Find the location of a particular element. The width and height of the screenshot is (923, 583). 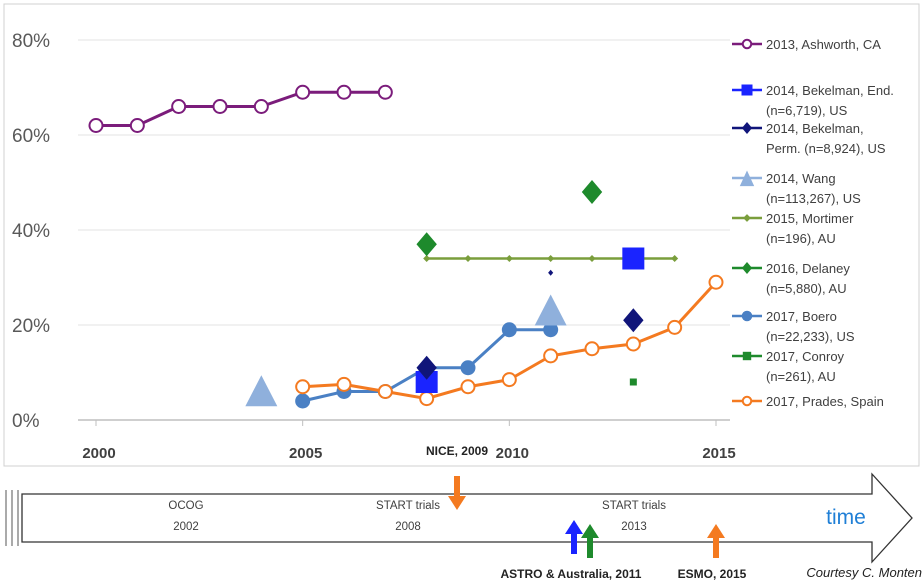

legend-label: 2017, Boero is located at coordinates (801, 316).